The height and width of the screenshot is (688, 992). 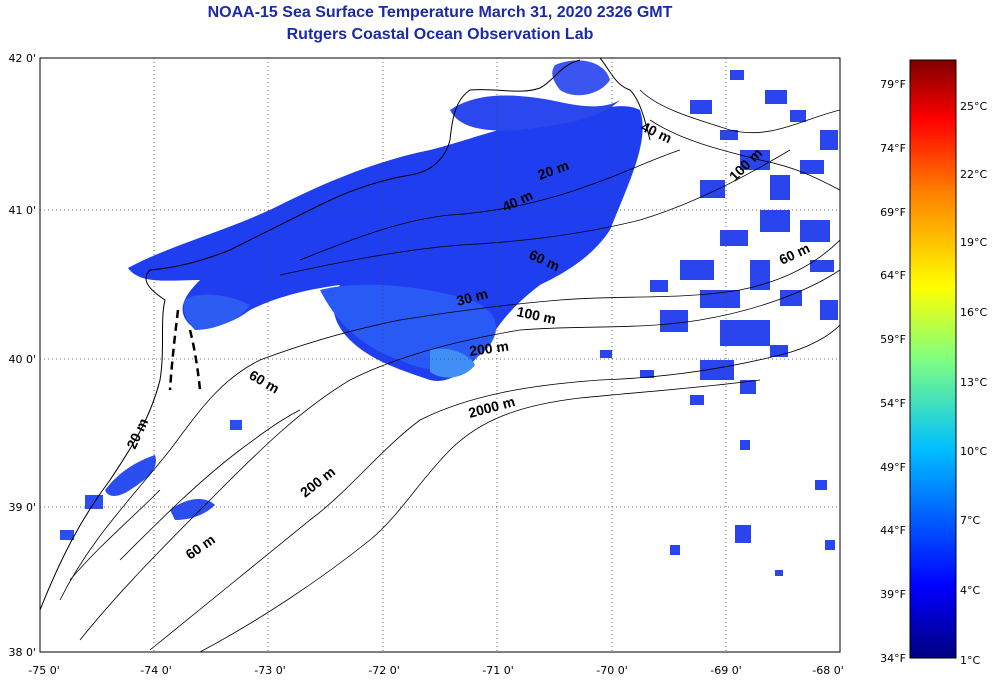 What do you see at coordinates (893, 467) in the screenshot?
I see `colorbar-f-label: 49°F` at bounding box center [893, 467].